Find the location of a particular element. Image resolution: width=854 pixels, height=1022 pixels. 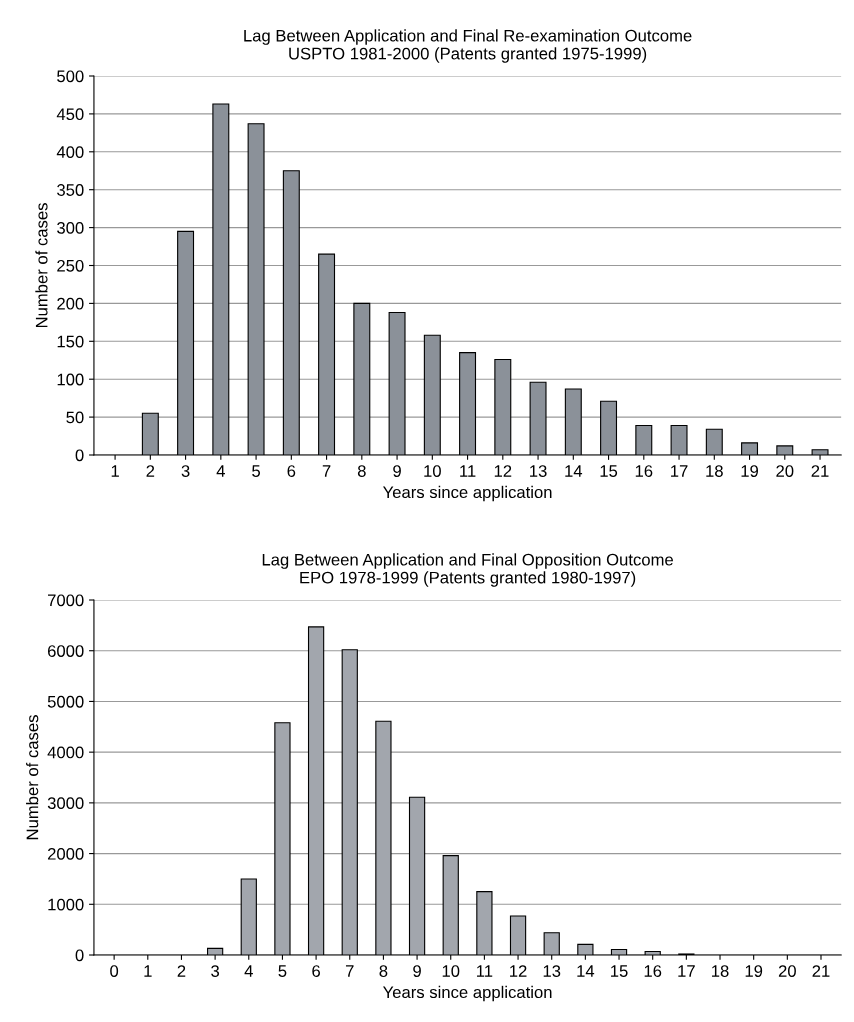

y-tick-label: 4000 is located at coordinates (65, 752).